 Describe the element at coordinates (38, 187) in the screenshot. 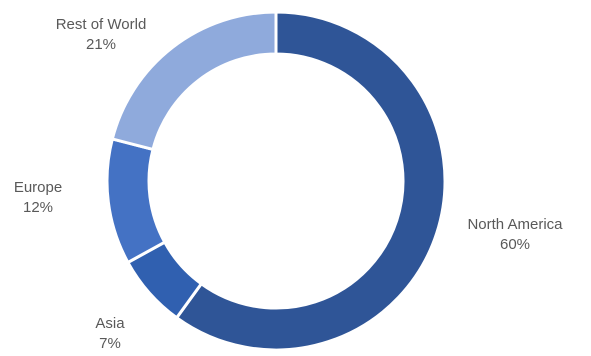

I see `slice-label-europe: Europe` at that location.